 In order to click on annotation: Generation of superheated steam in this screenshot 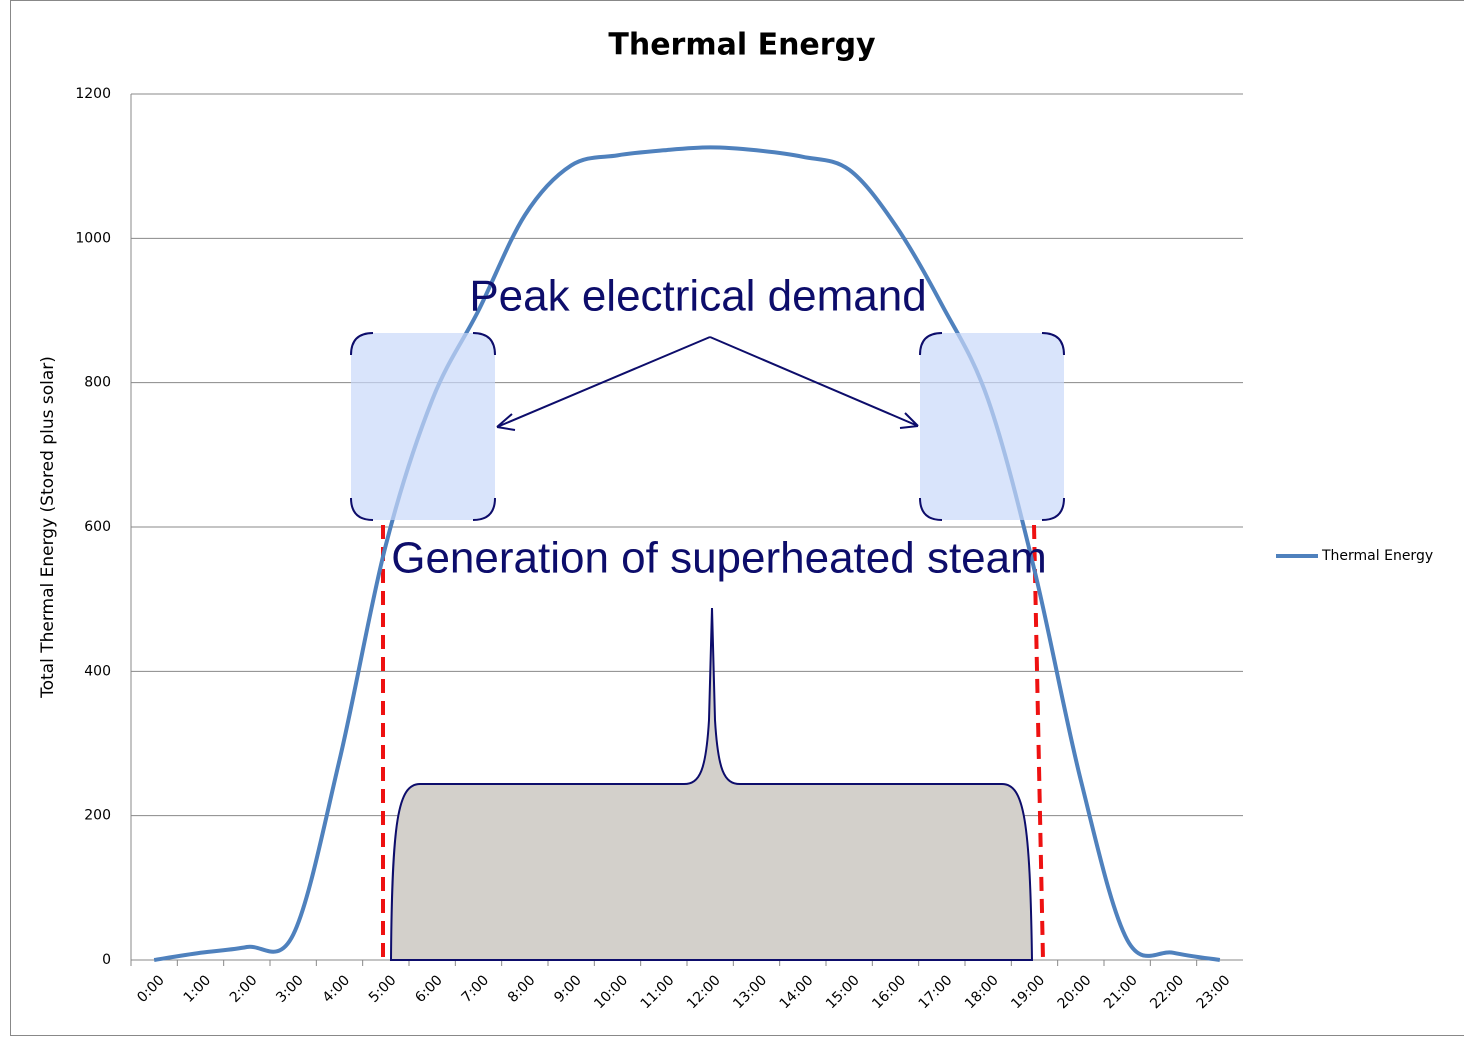, I will do `click(719, 558)`.